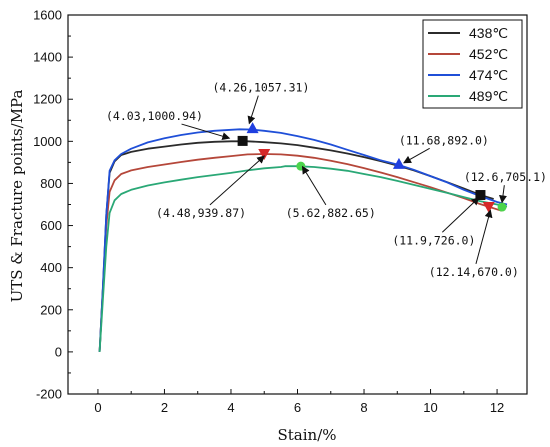  Describe the element at coordinates (230, 407) in the screenshot. I see `x-tick-label: 4` at that location.